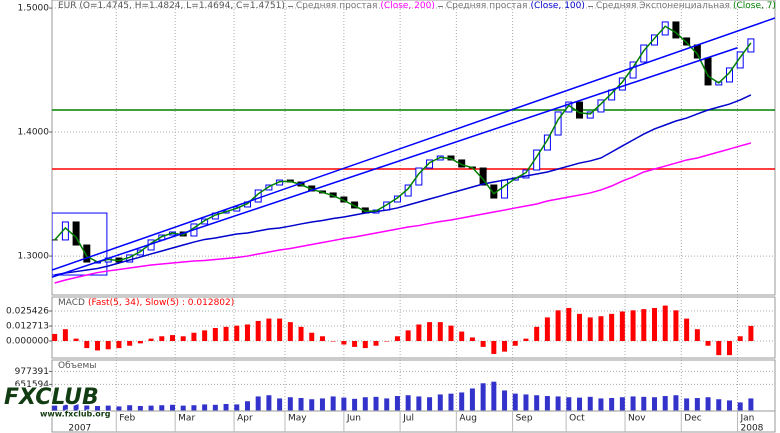  Describe the element at coordinates (146, 303) in the screenshot. I see `legend: MACD (Fast(5, 34), Slow(5) : 0.012802)` at that location.